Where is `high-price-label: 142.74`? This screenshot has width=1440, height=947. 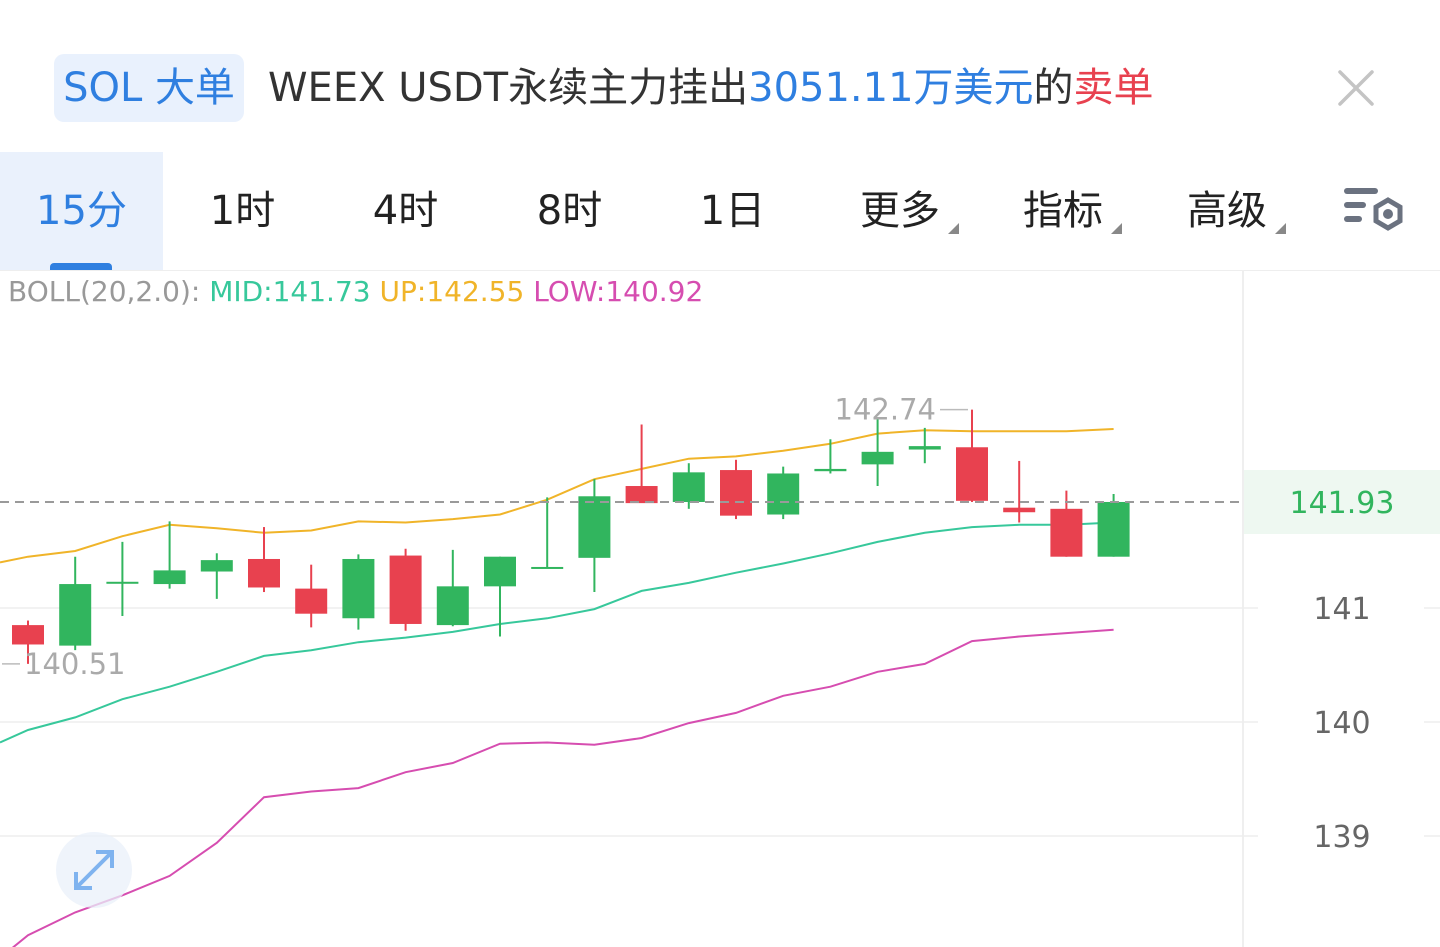
high-price-label: 142.74 is located at coordinates (885, 410).